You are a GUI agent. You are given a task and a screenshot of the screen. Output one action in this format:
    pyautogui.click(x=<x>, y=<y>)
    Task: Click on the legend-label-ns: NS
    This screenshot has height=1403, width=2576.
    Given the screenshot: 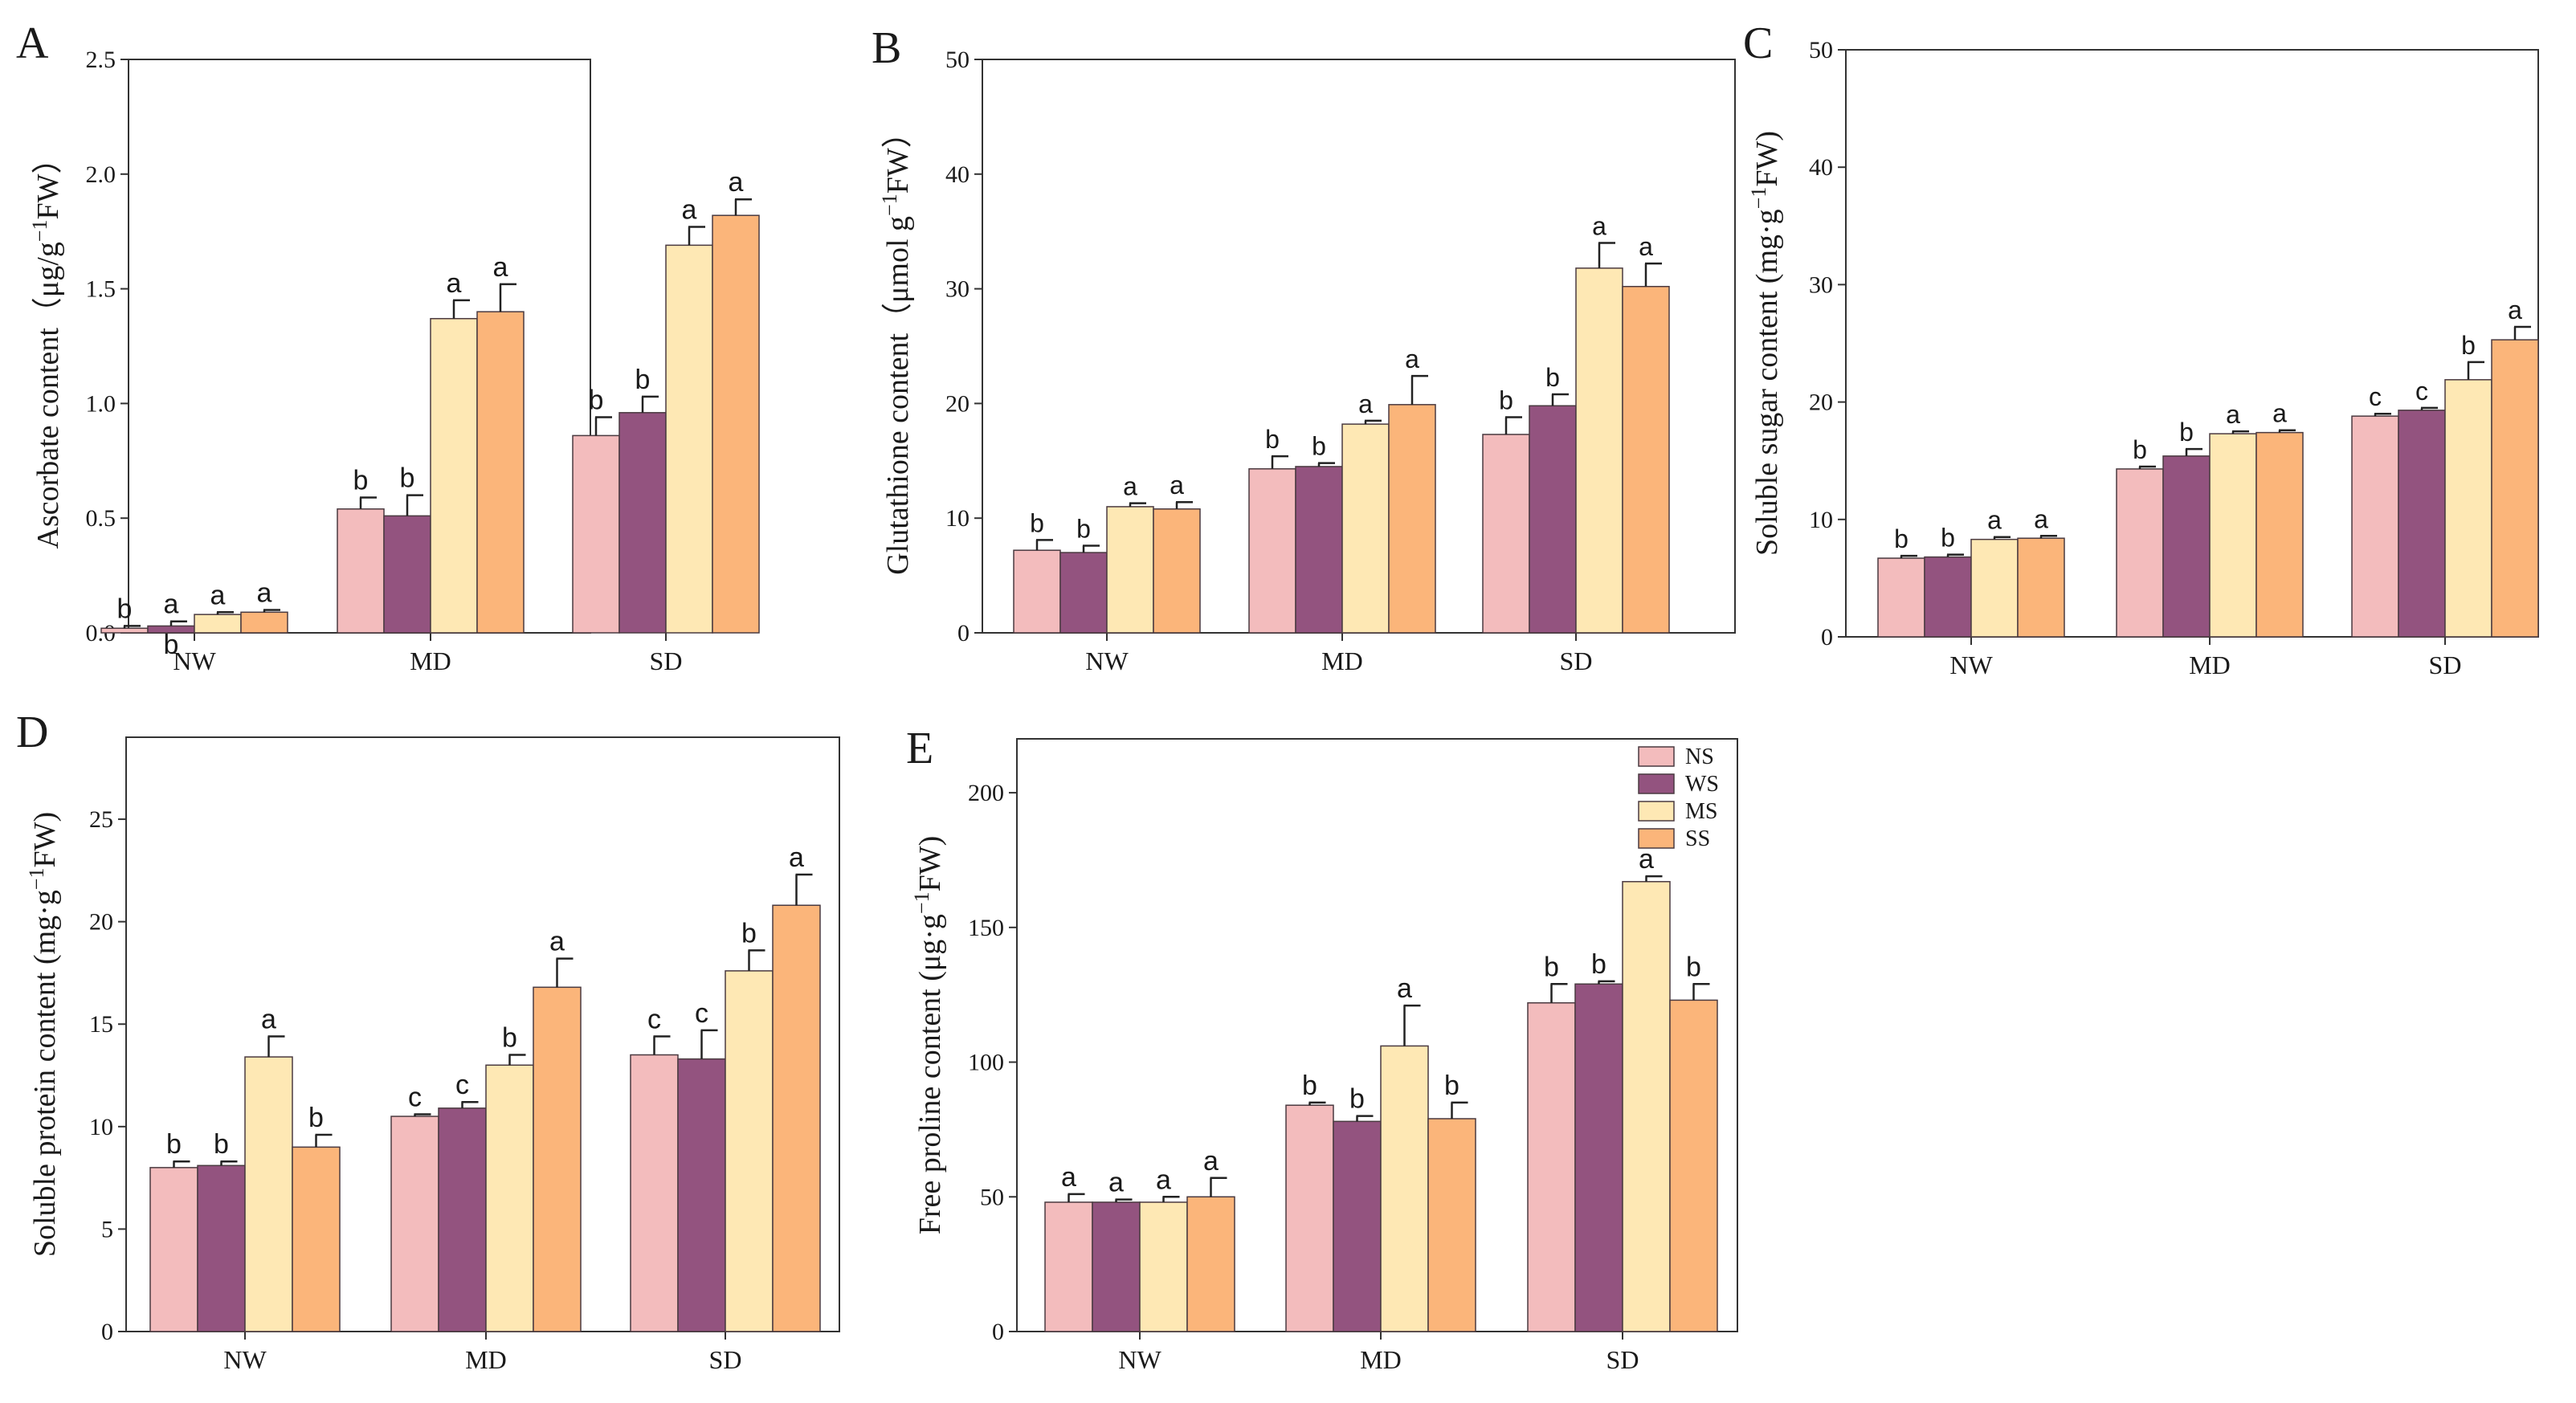 What is the action you would take?
    pyautogui.click(x=1699, y=756)
    